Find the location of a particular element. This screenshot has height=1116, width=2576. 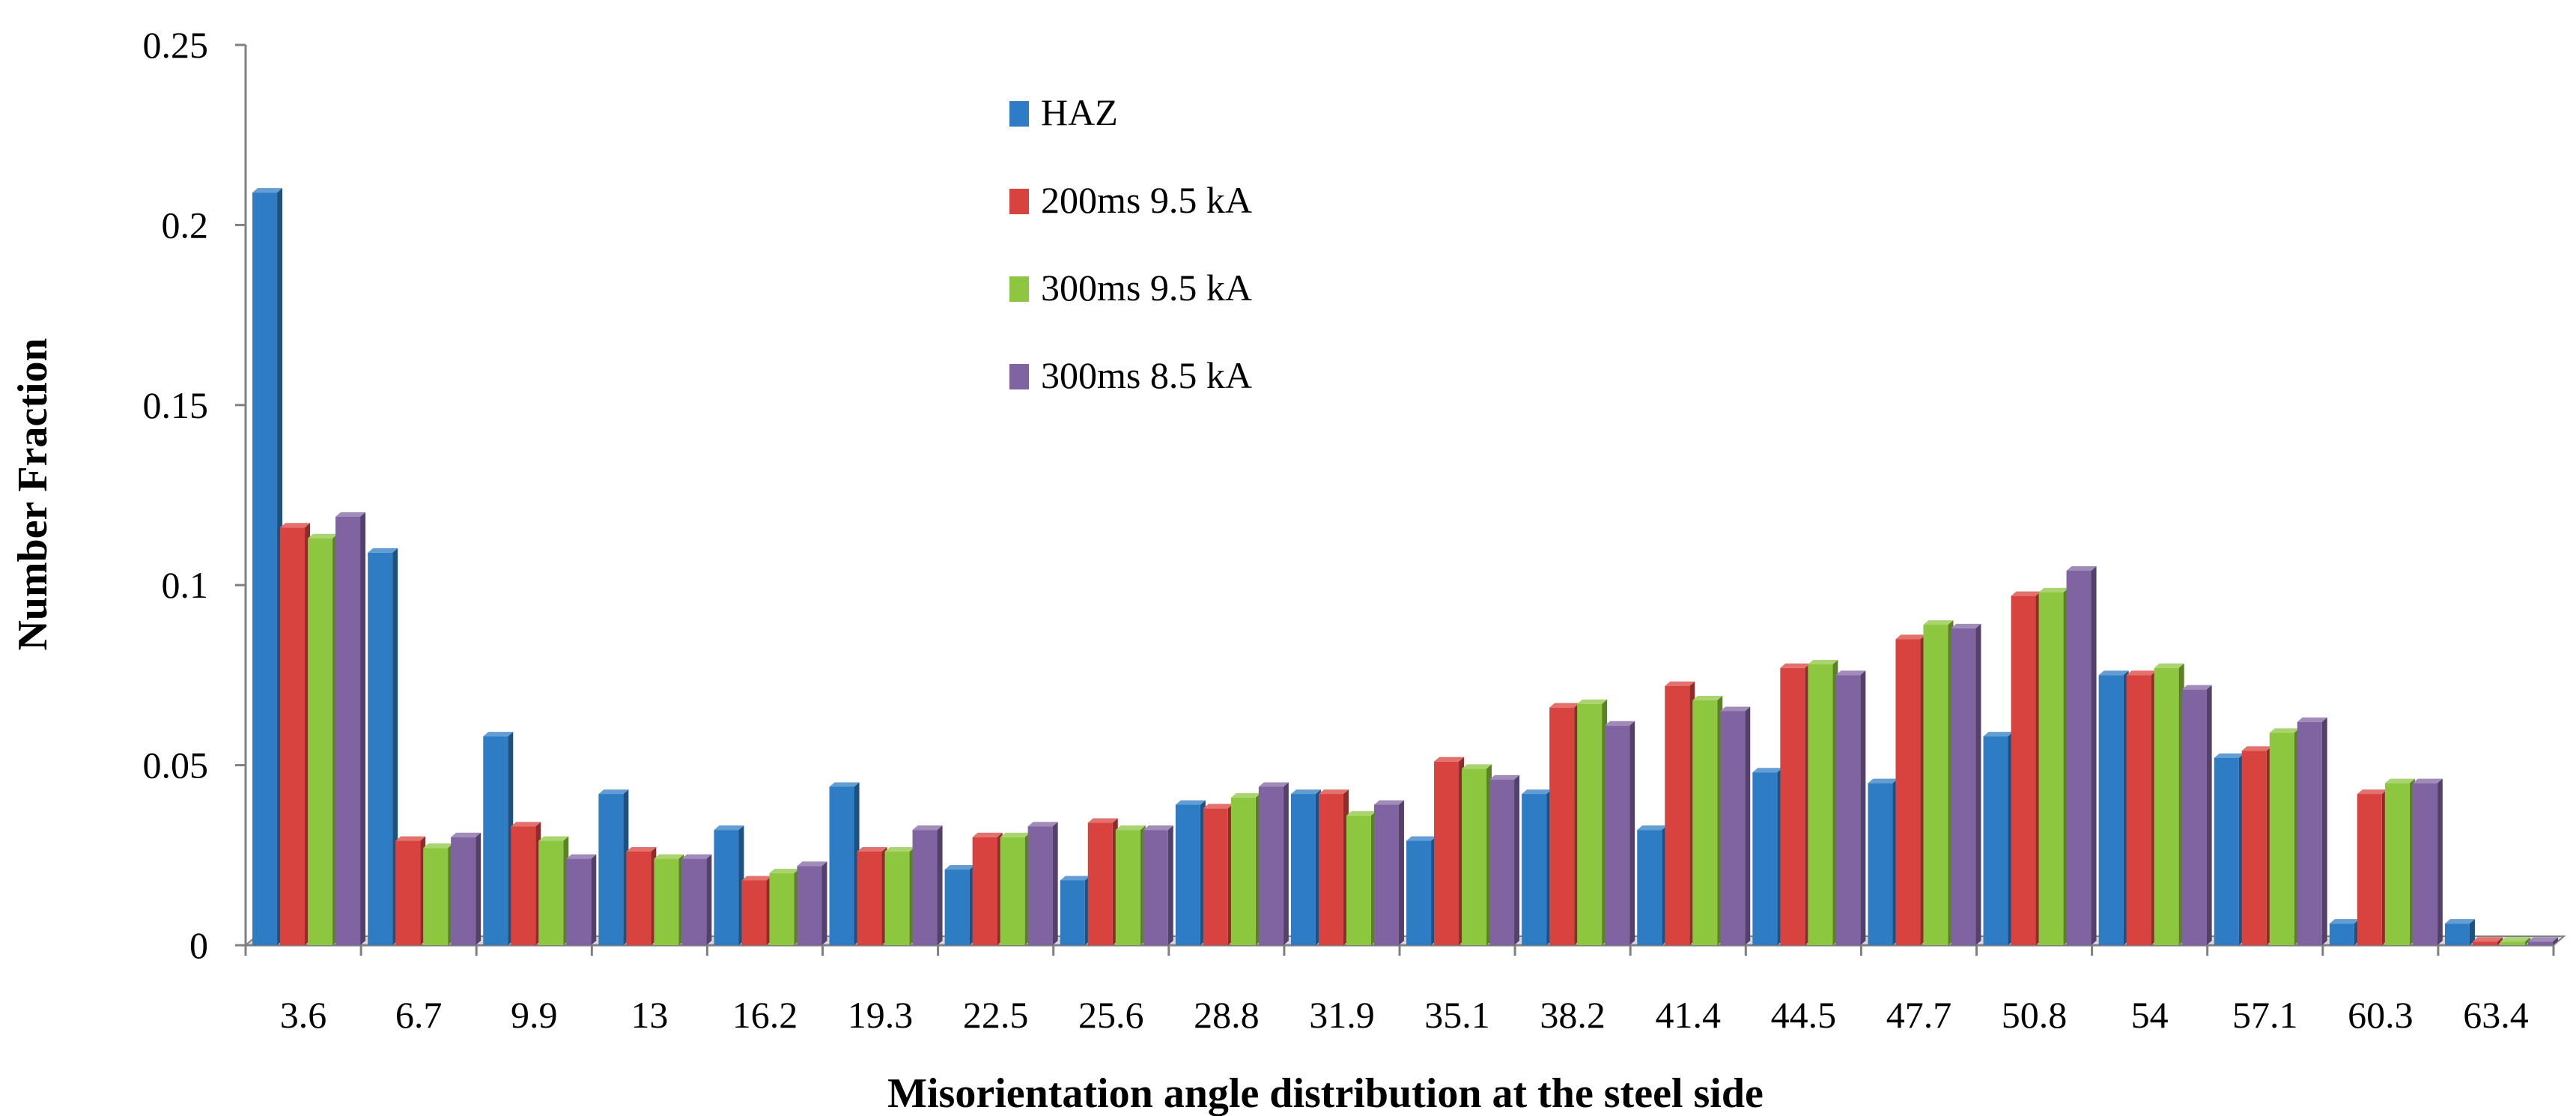

x-tick-label: 44.5 is located at coordinates (1804, 1015).